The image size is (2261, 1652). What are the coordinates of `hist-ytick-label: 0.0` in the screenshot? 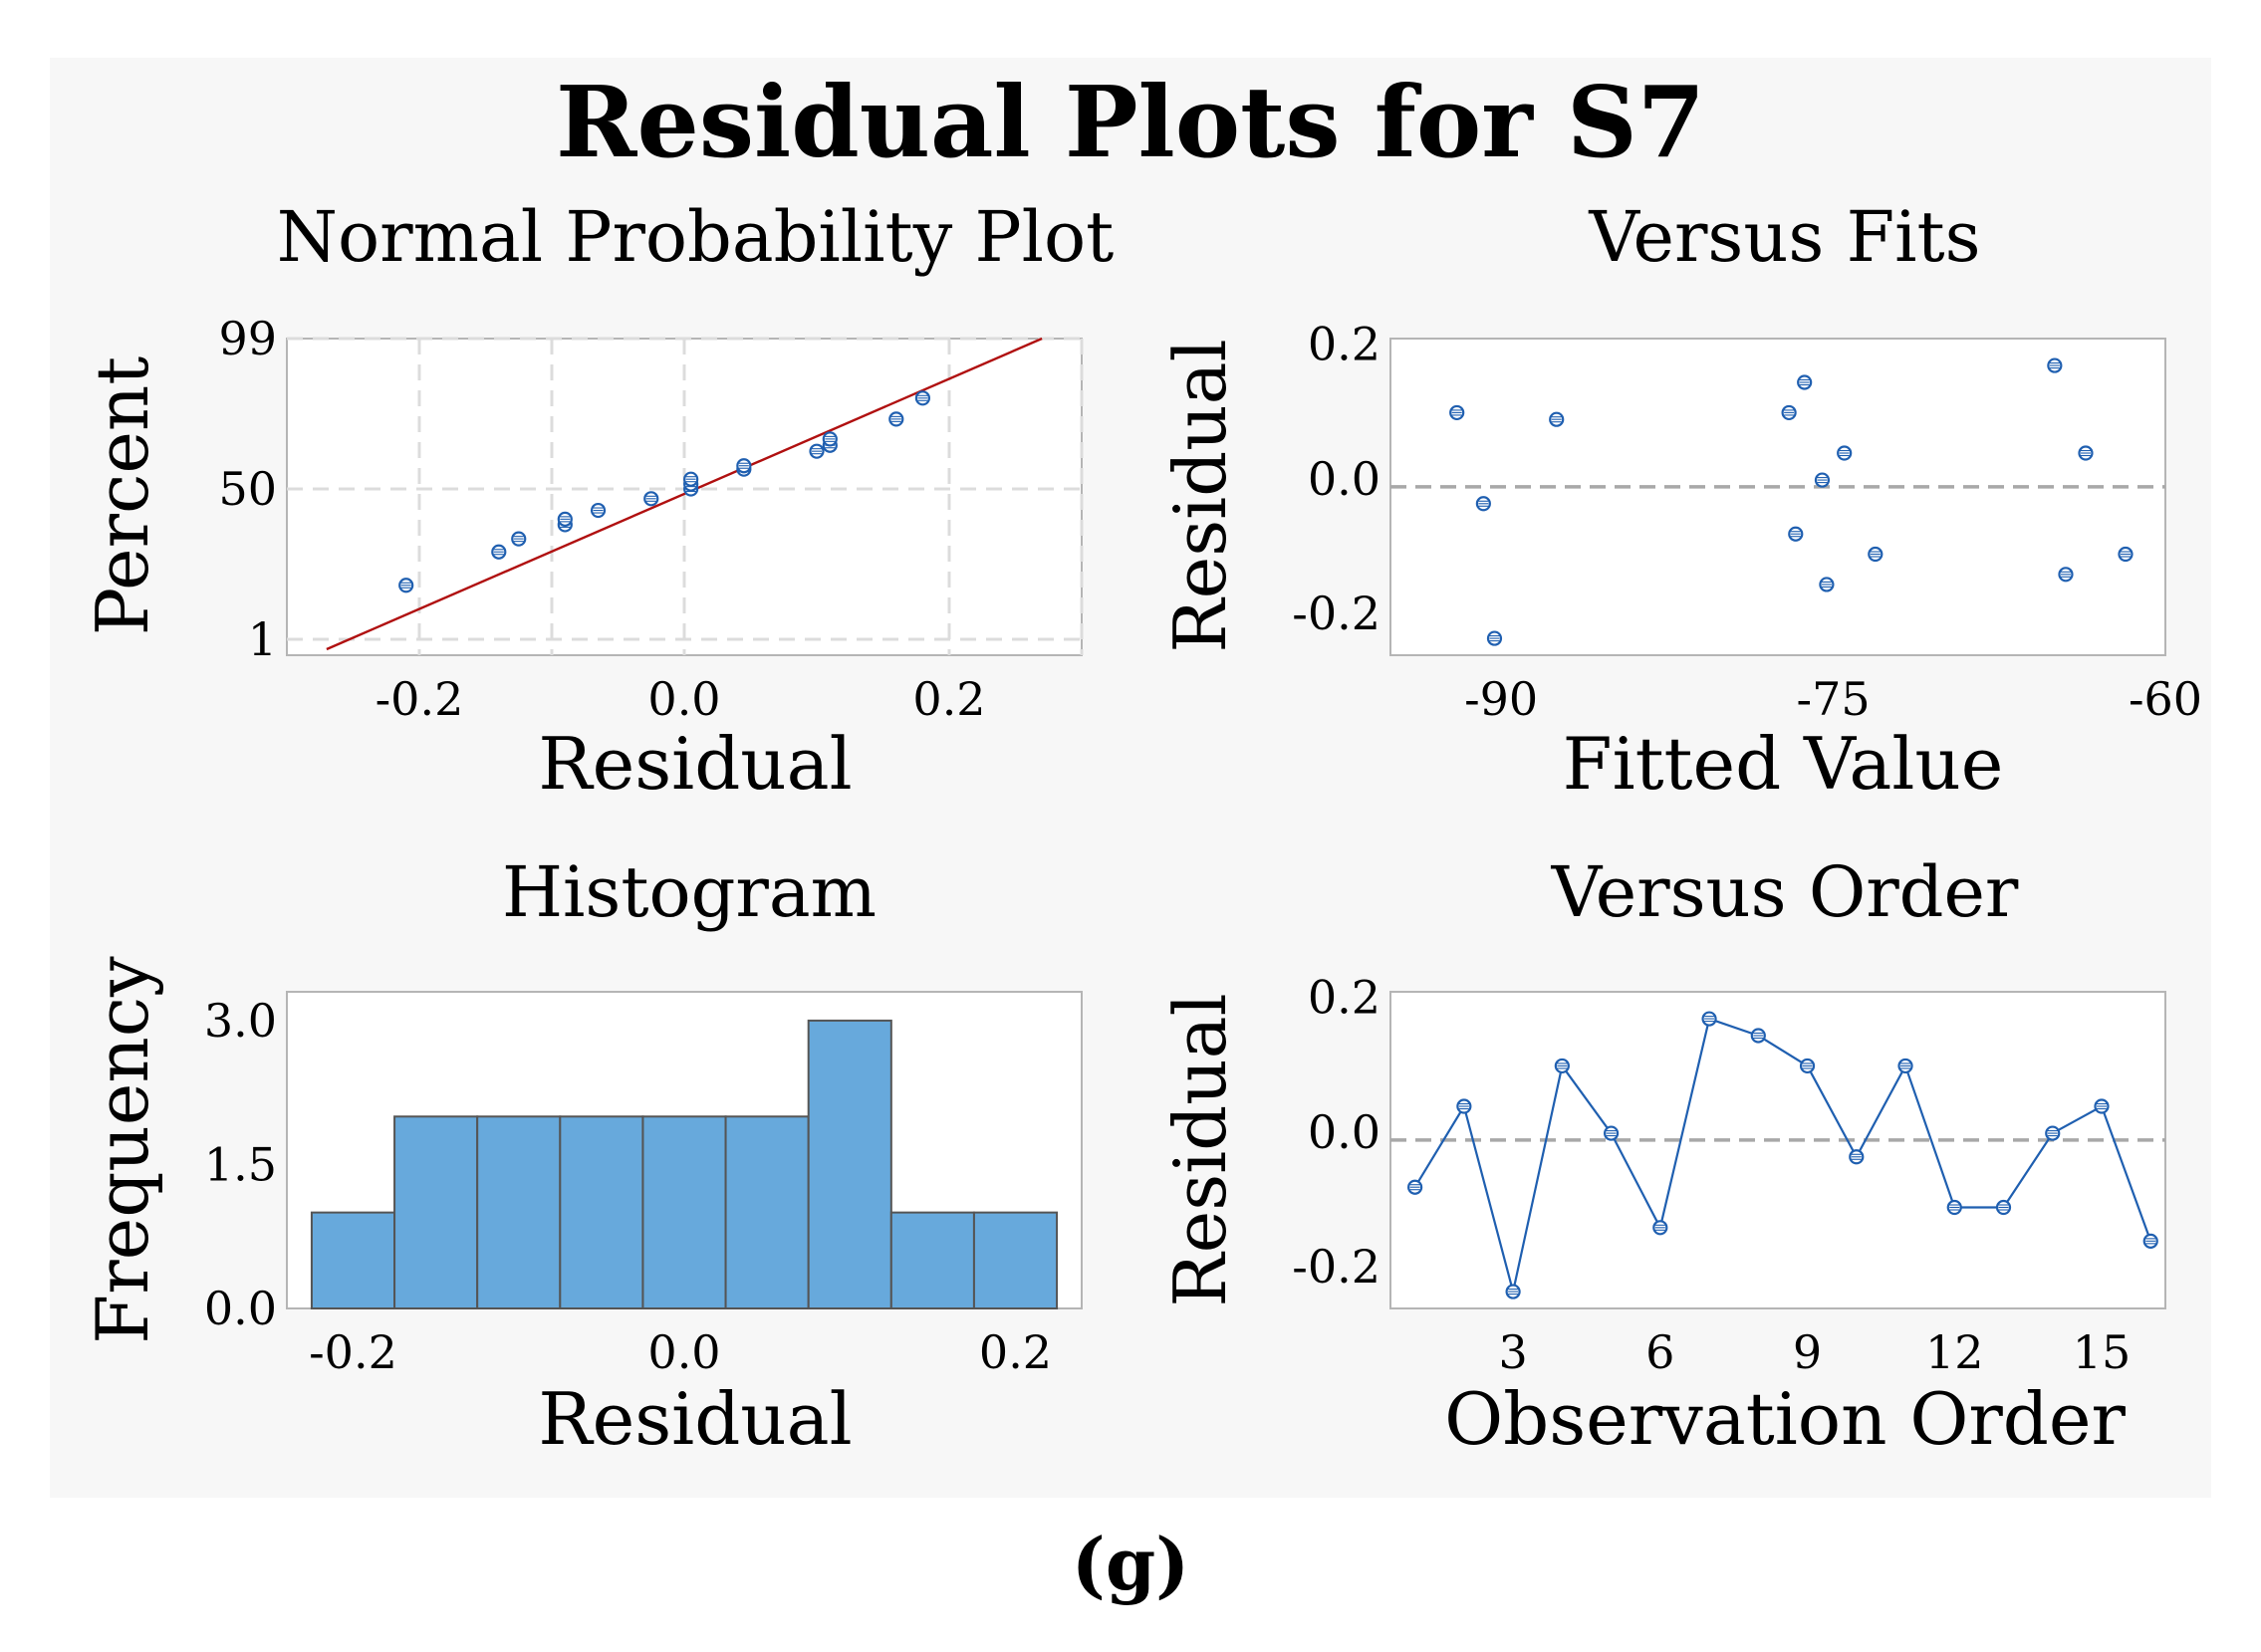 It's located at (240, 1308).